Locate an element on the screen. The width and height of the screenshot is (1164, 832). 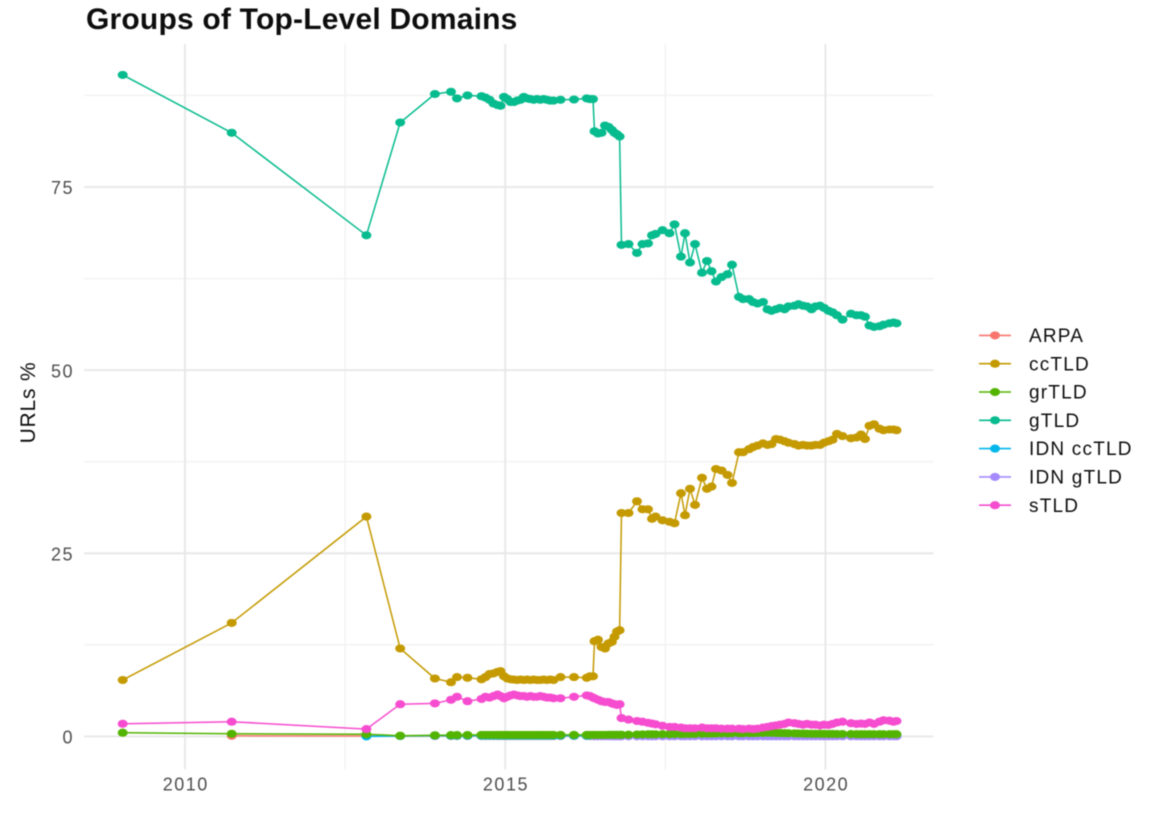
svg-text: 75 is located at coordinates (62, 188).